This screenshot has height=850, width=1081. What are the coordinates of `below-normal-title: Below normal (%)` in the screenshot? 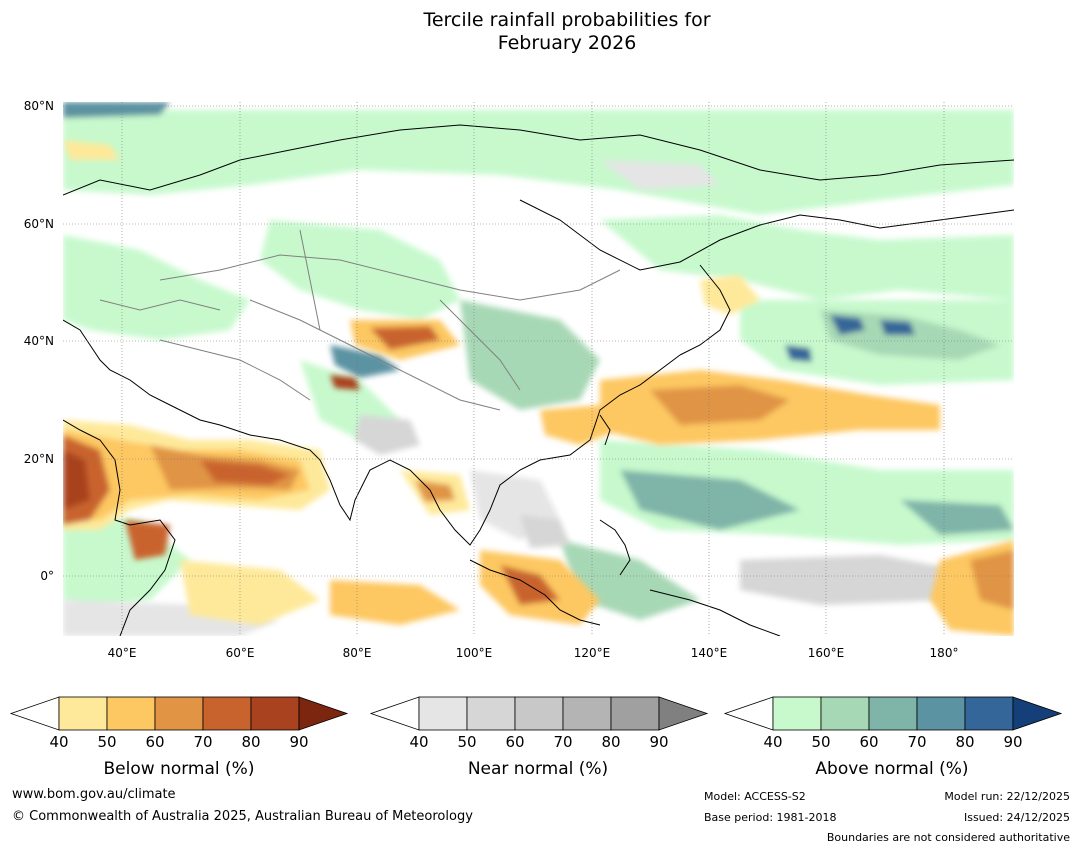 It's located at (179, 769).